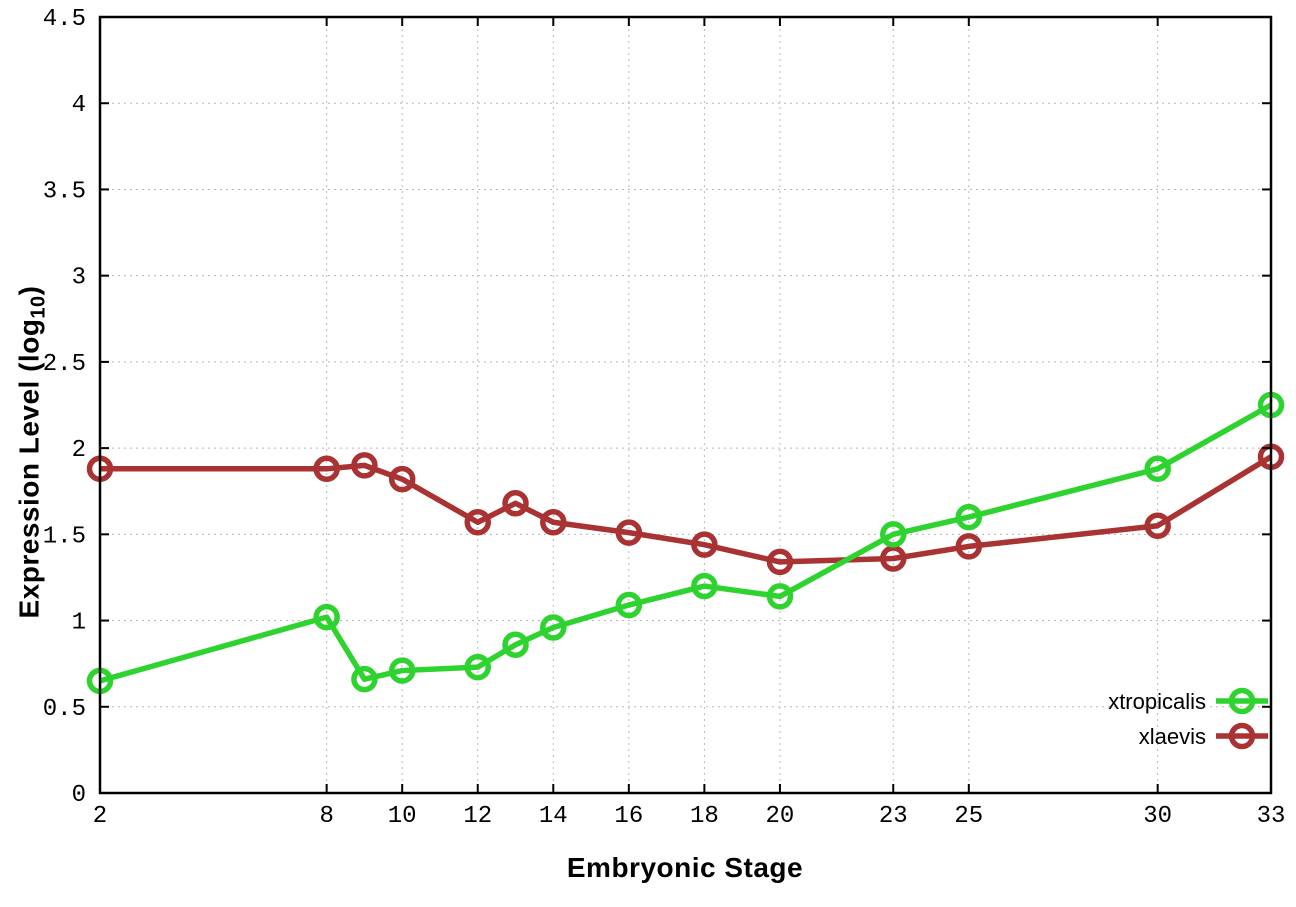 The height and width of the screenshot is (907, 1296). I want to click on y-axis-title: Expression Level (log10), so click(32, 452).